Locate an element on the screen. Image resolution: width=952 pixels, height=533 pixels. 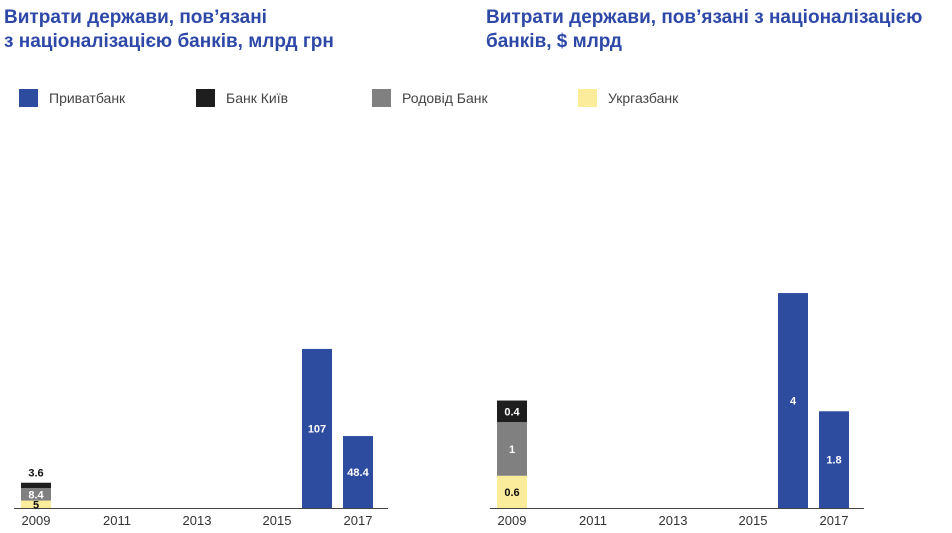
data-label-2009-банк-київ: 0.4 is located at coordinates (512, 412).